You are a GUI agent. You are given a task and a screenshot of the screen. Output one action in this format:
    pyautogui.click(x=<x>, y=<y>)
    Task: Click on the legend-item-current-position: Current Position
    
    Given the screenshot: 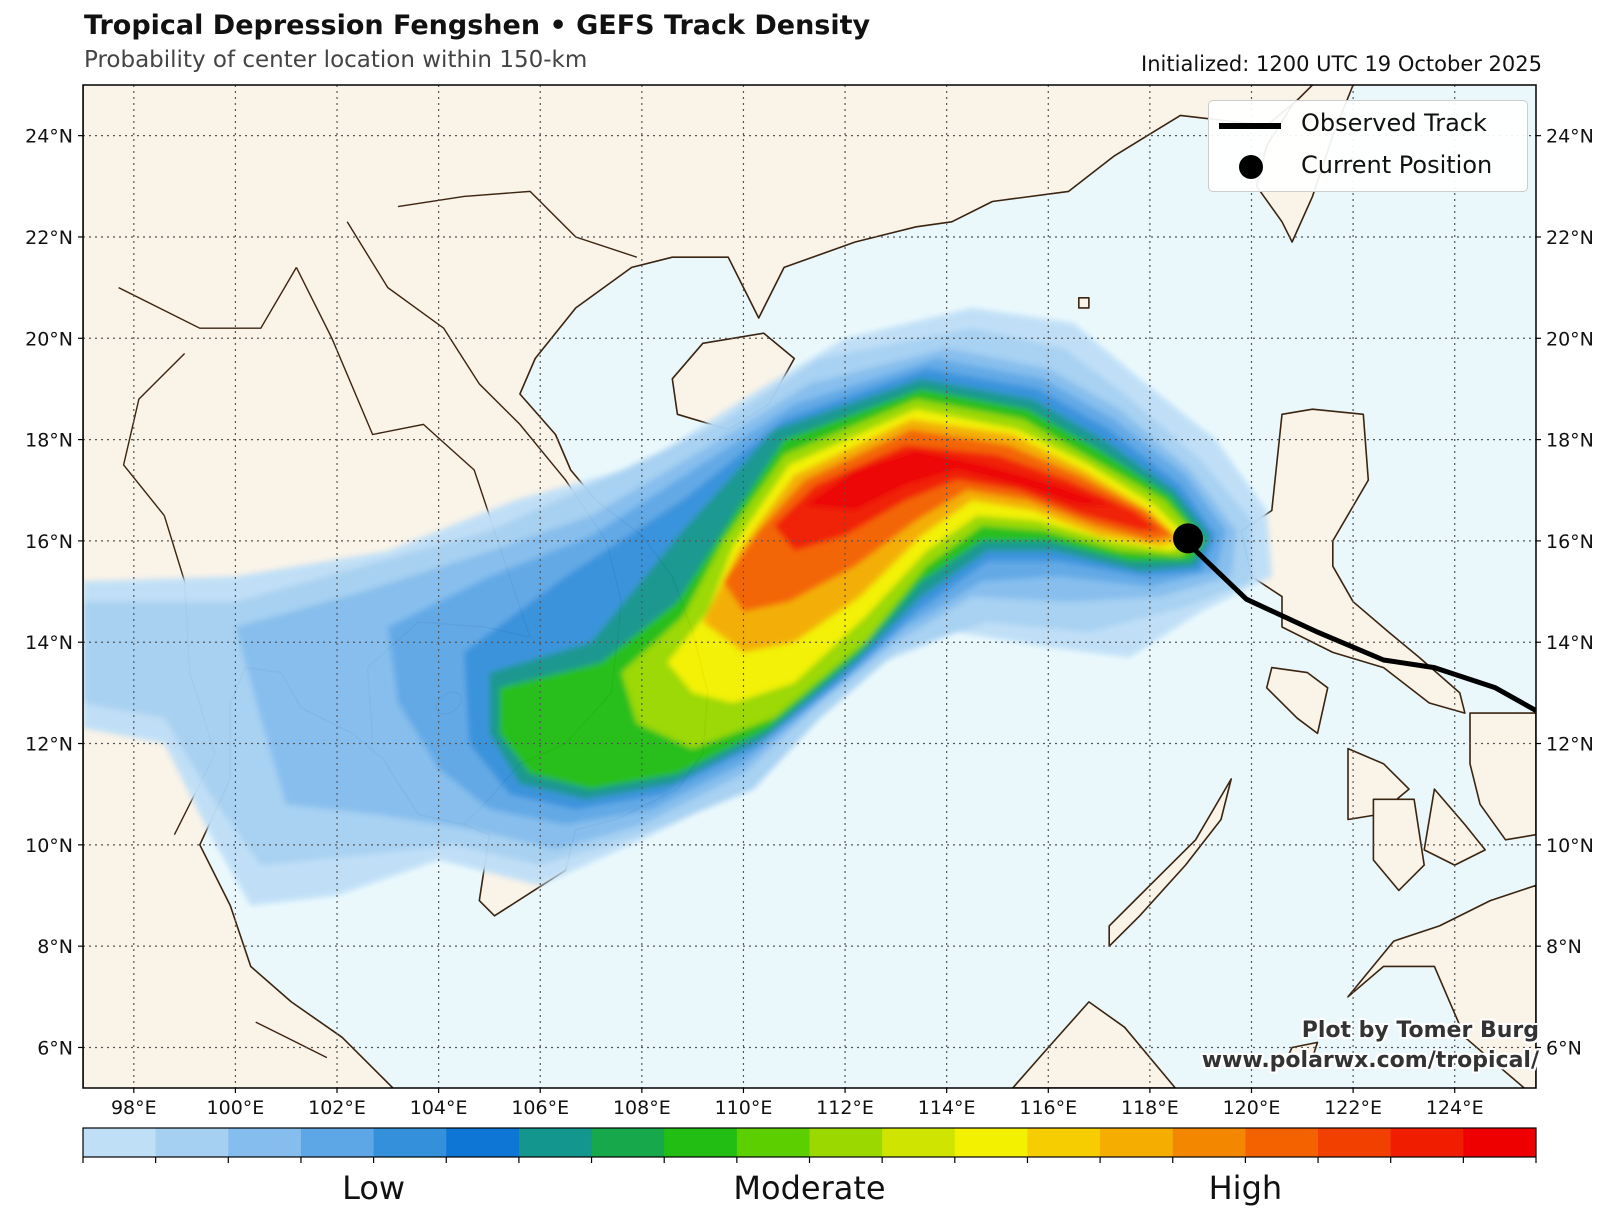 What is the action you would take?
    pyautogui.click(x=1368, y=167)
    